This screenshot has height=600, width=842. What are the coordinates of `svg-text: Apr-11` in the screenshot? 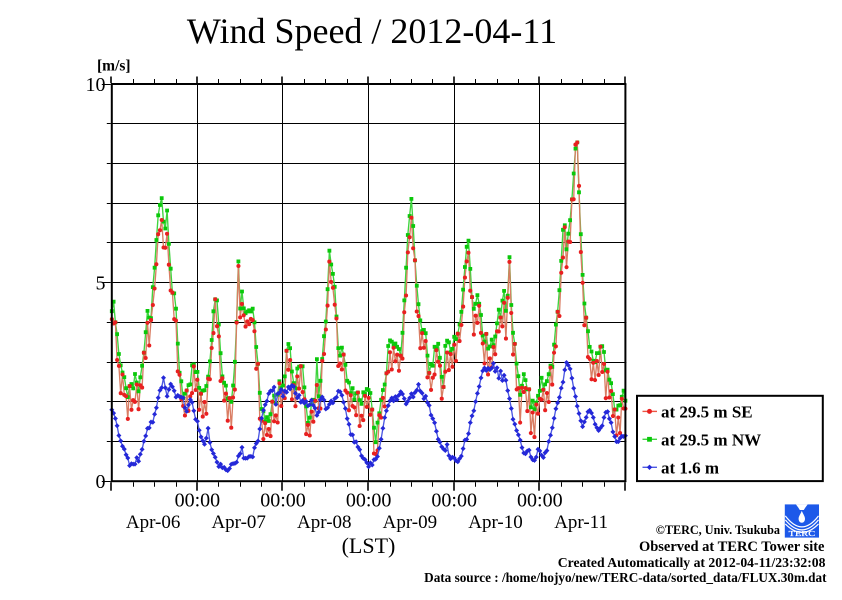 It's located at (581, 522).